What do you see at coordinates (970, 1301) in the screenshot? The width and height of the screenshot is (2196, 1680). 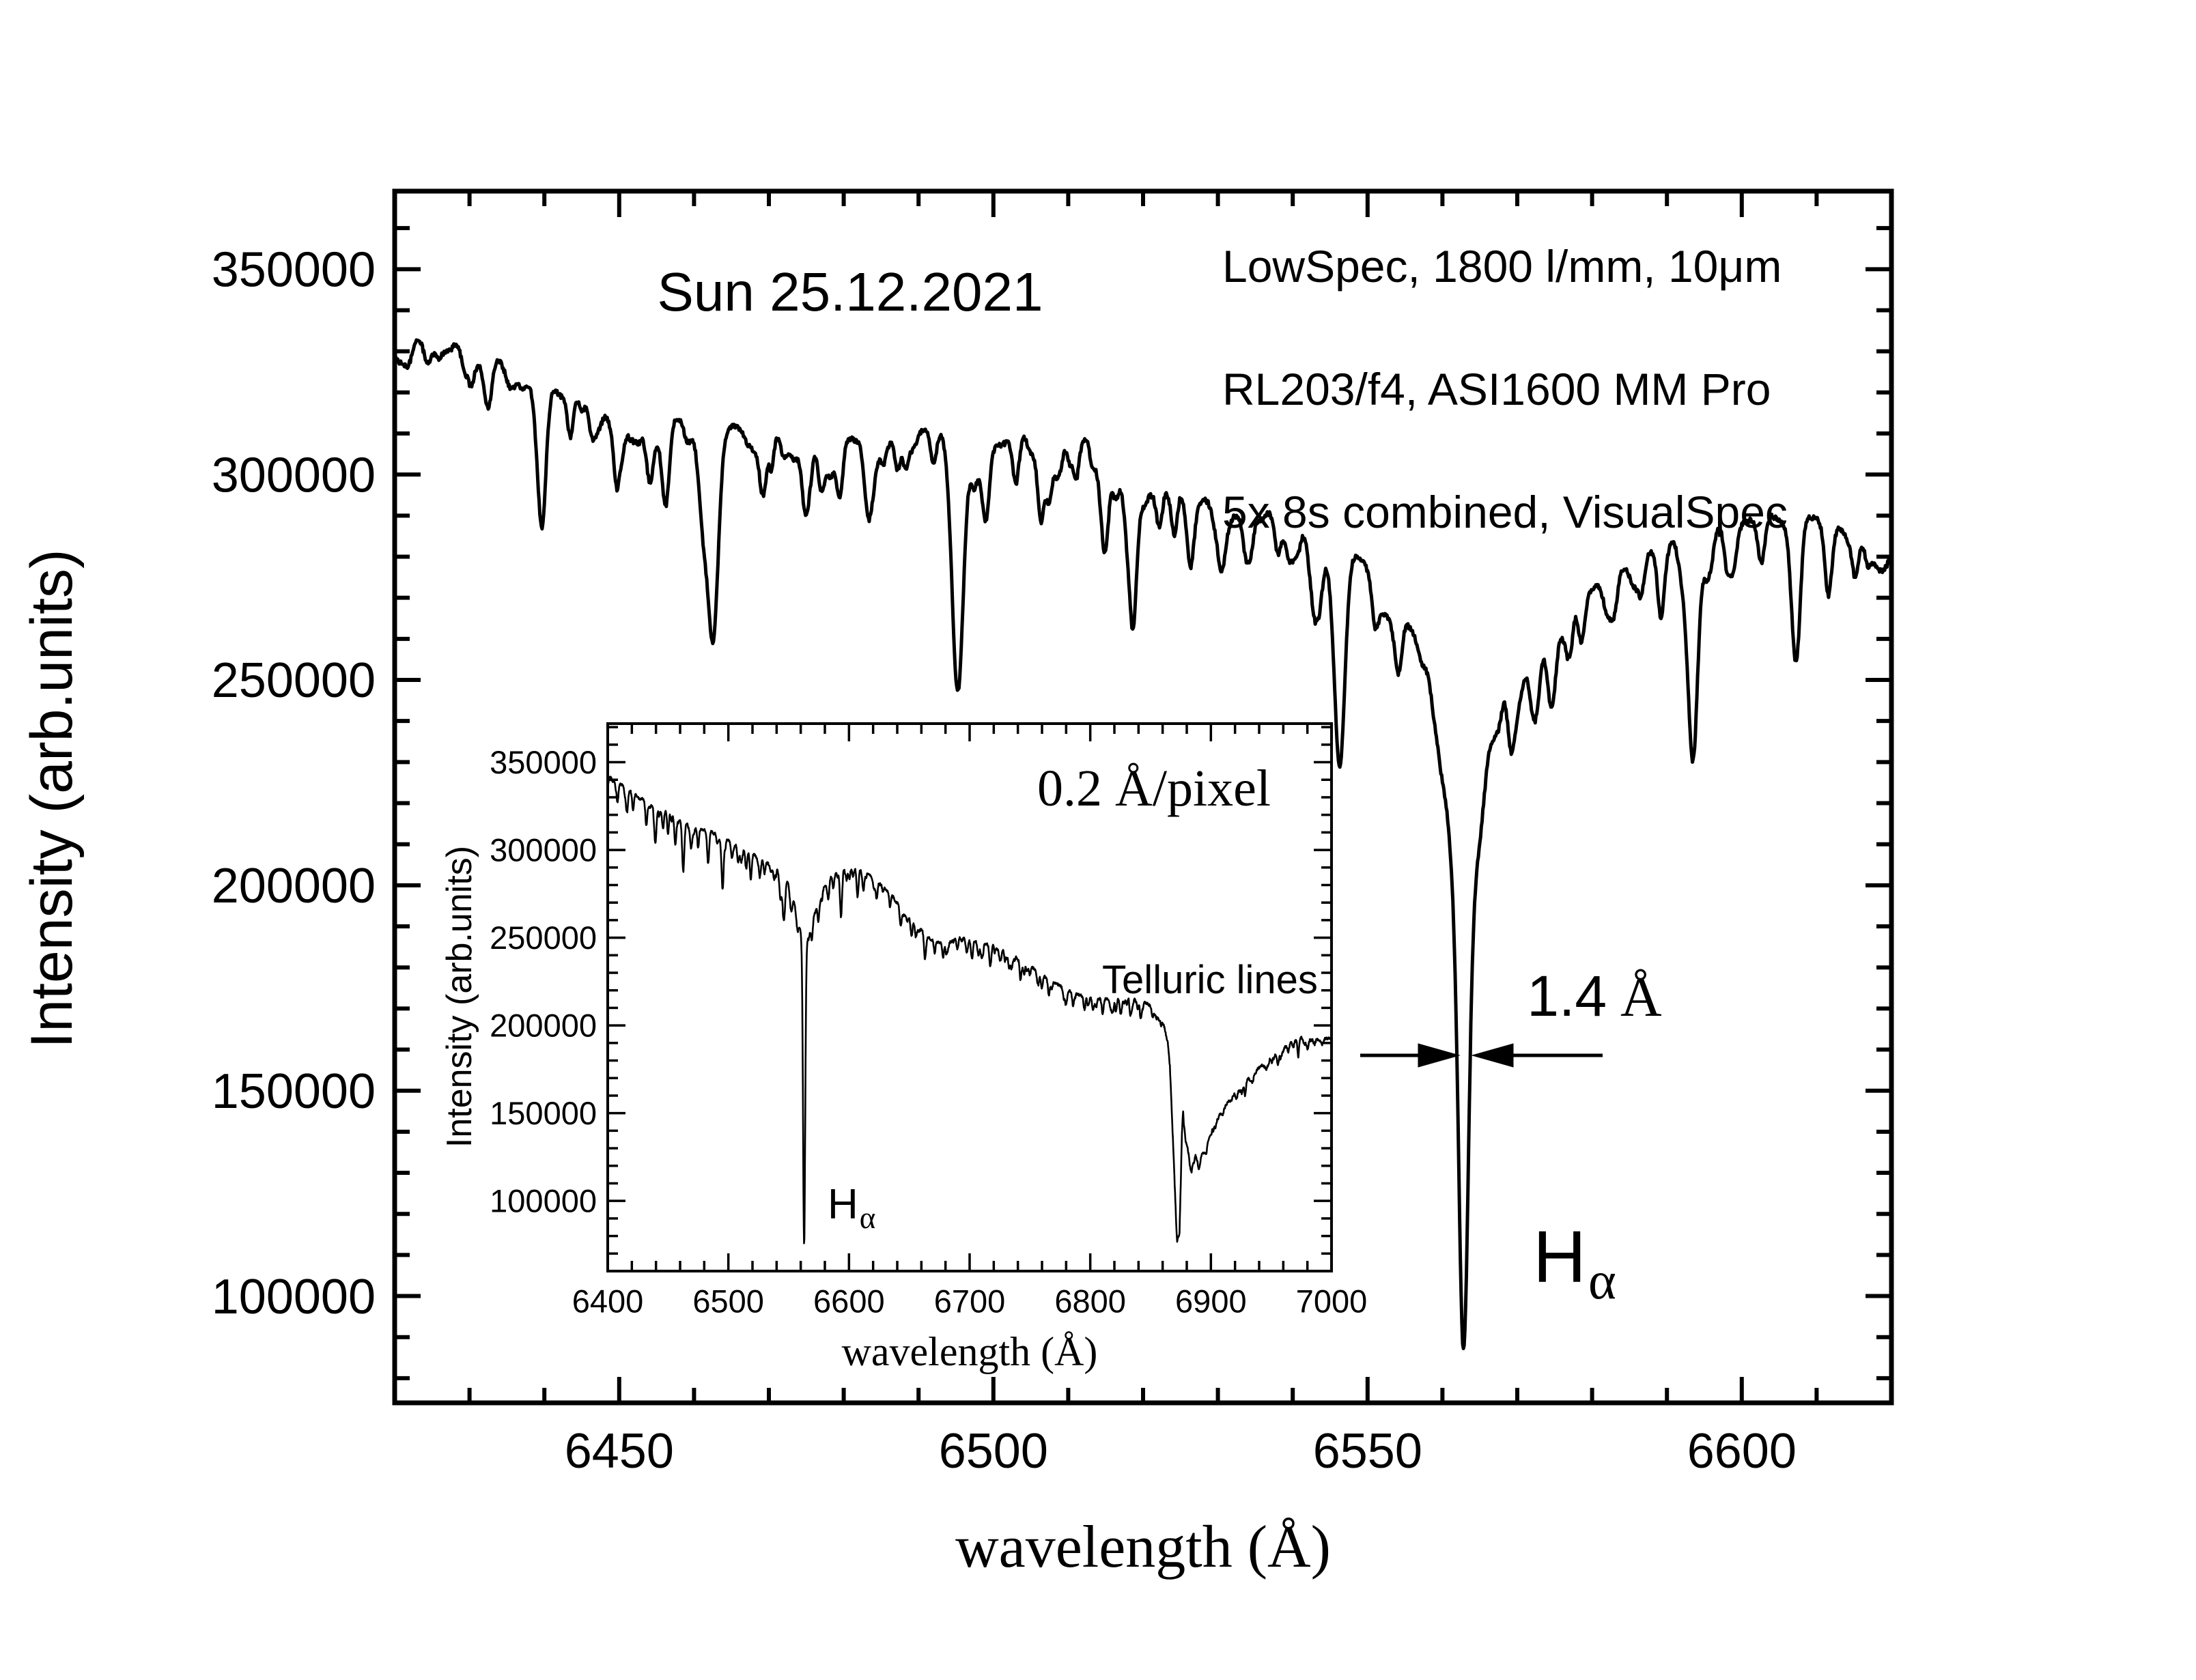 I see `inset-x-tick-6700: 6700` at bounding box center [970, 1301].